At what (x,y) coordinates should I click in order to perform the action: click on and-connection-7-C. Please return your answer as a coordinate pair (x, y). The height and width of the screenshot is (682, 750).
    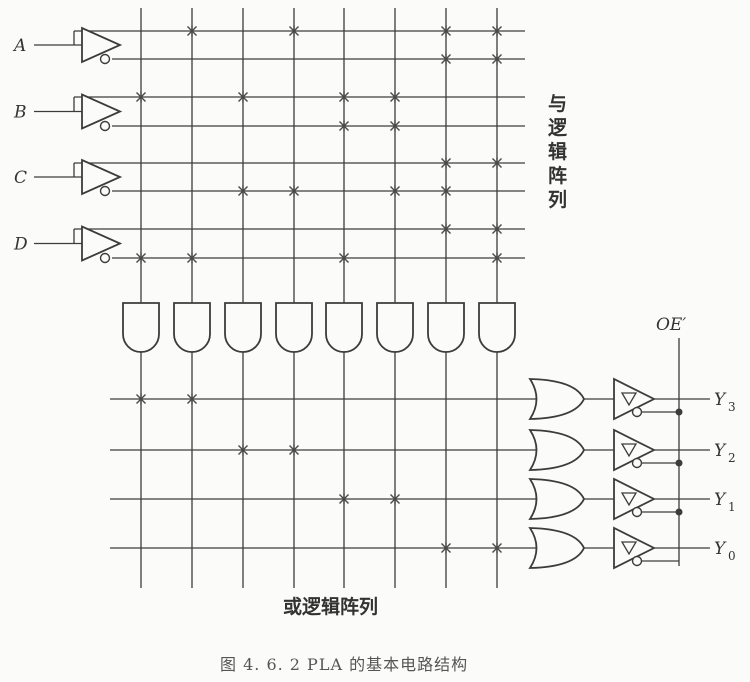
    Looking at the image, I should click on (497, 163).